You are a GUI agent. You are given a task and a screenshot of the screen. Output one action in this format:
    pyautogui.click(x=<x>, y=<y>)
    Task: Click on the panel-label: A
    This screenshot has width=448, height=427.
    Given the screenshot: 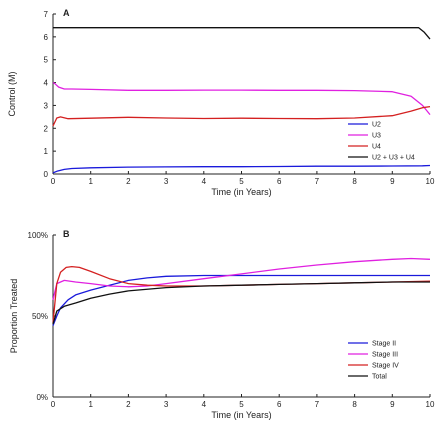 What is the action you would take?
    pyautogui.click(x=66, y=13)
    